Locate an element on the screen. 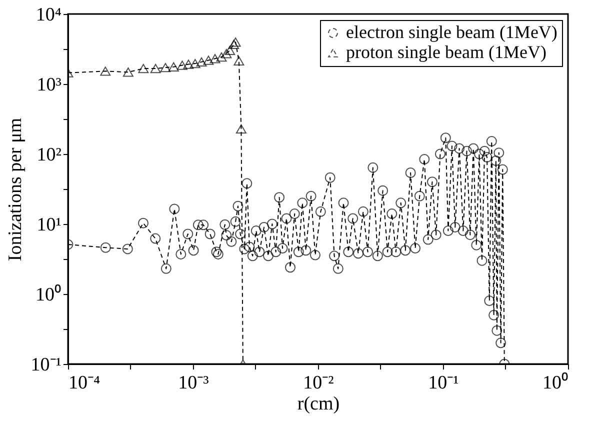 This screenshot has height=439, width=608. x-axis-title: r(cm) is located at coordinates (318, 404).